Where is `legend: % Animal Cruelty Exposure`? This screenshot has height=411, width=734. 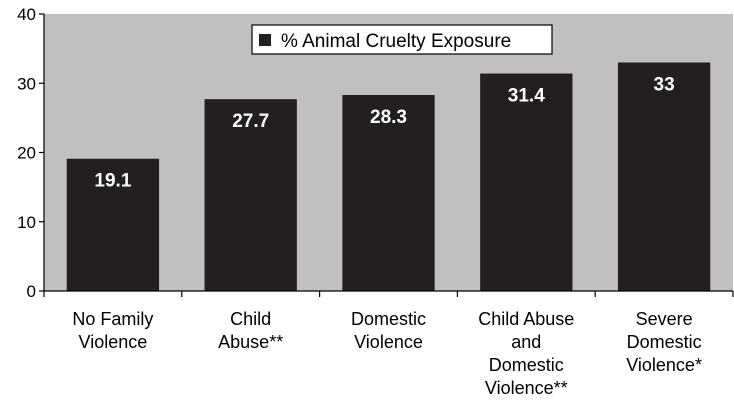 legend: % Animal Cruelty Exposure is located at coordinates (402, 39).